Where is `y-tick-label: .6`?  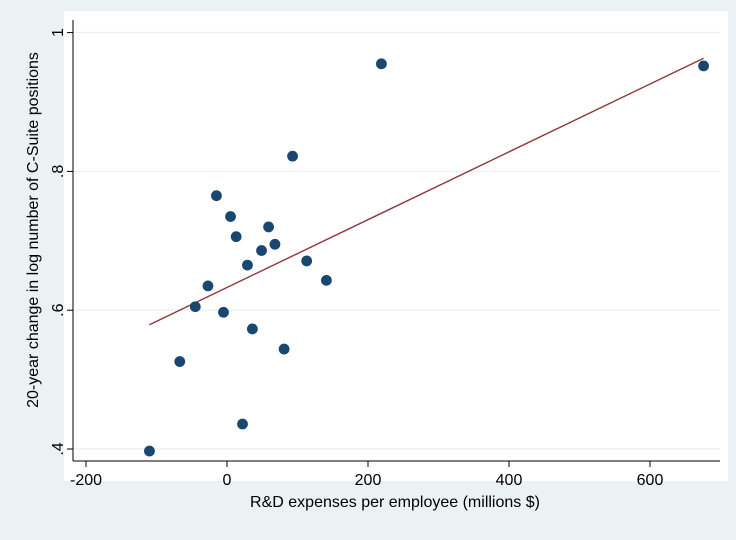
y-tick-label: .6 is located at coordinates (58, 309).